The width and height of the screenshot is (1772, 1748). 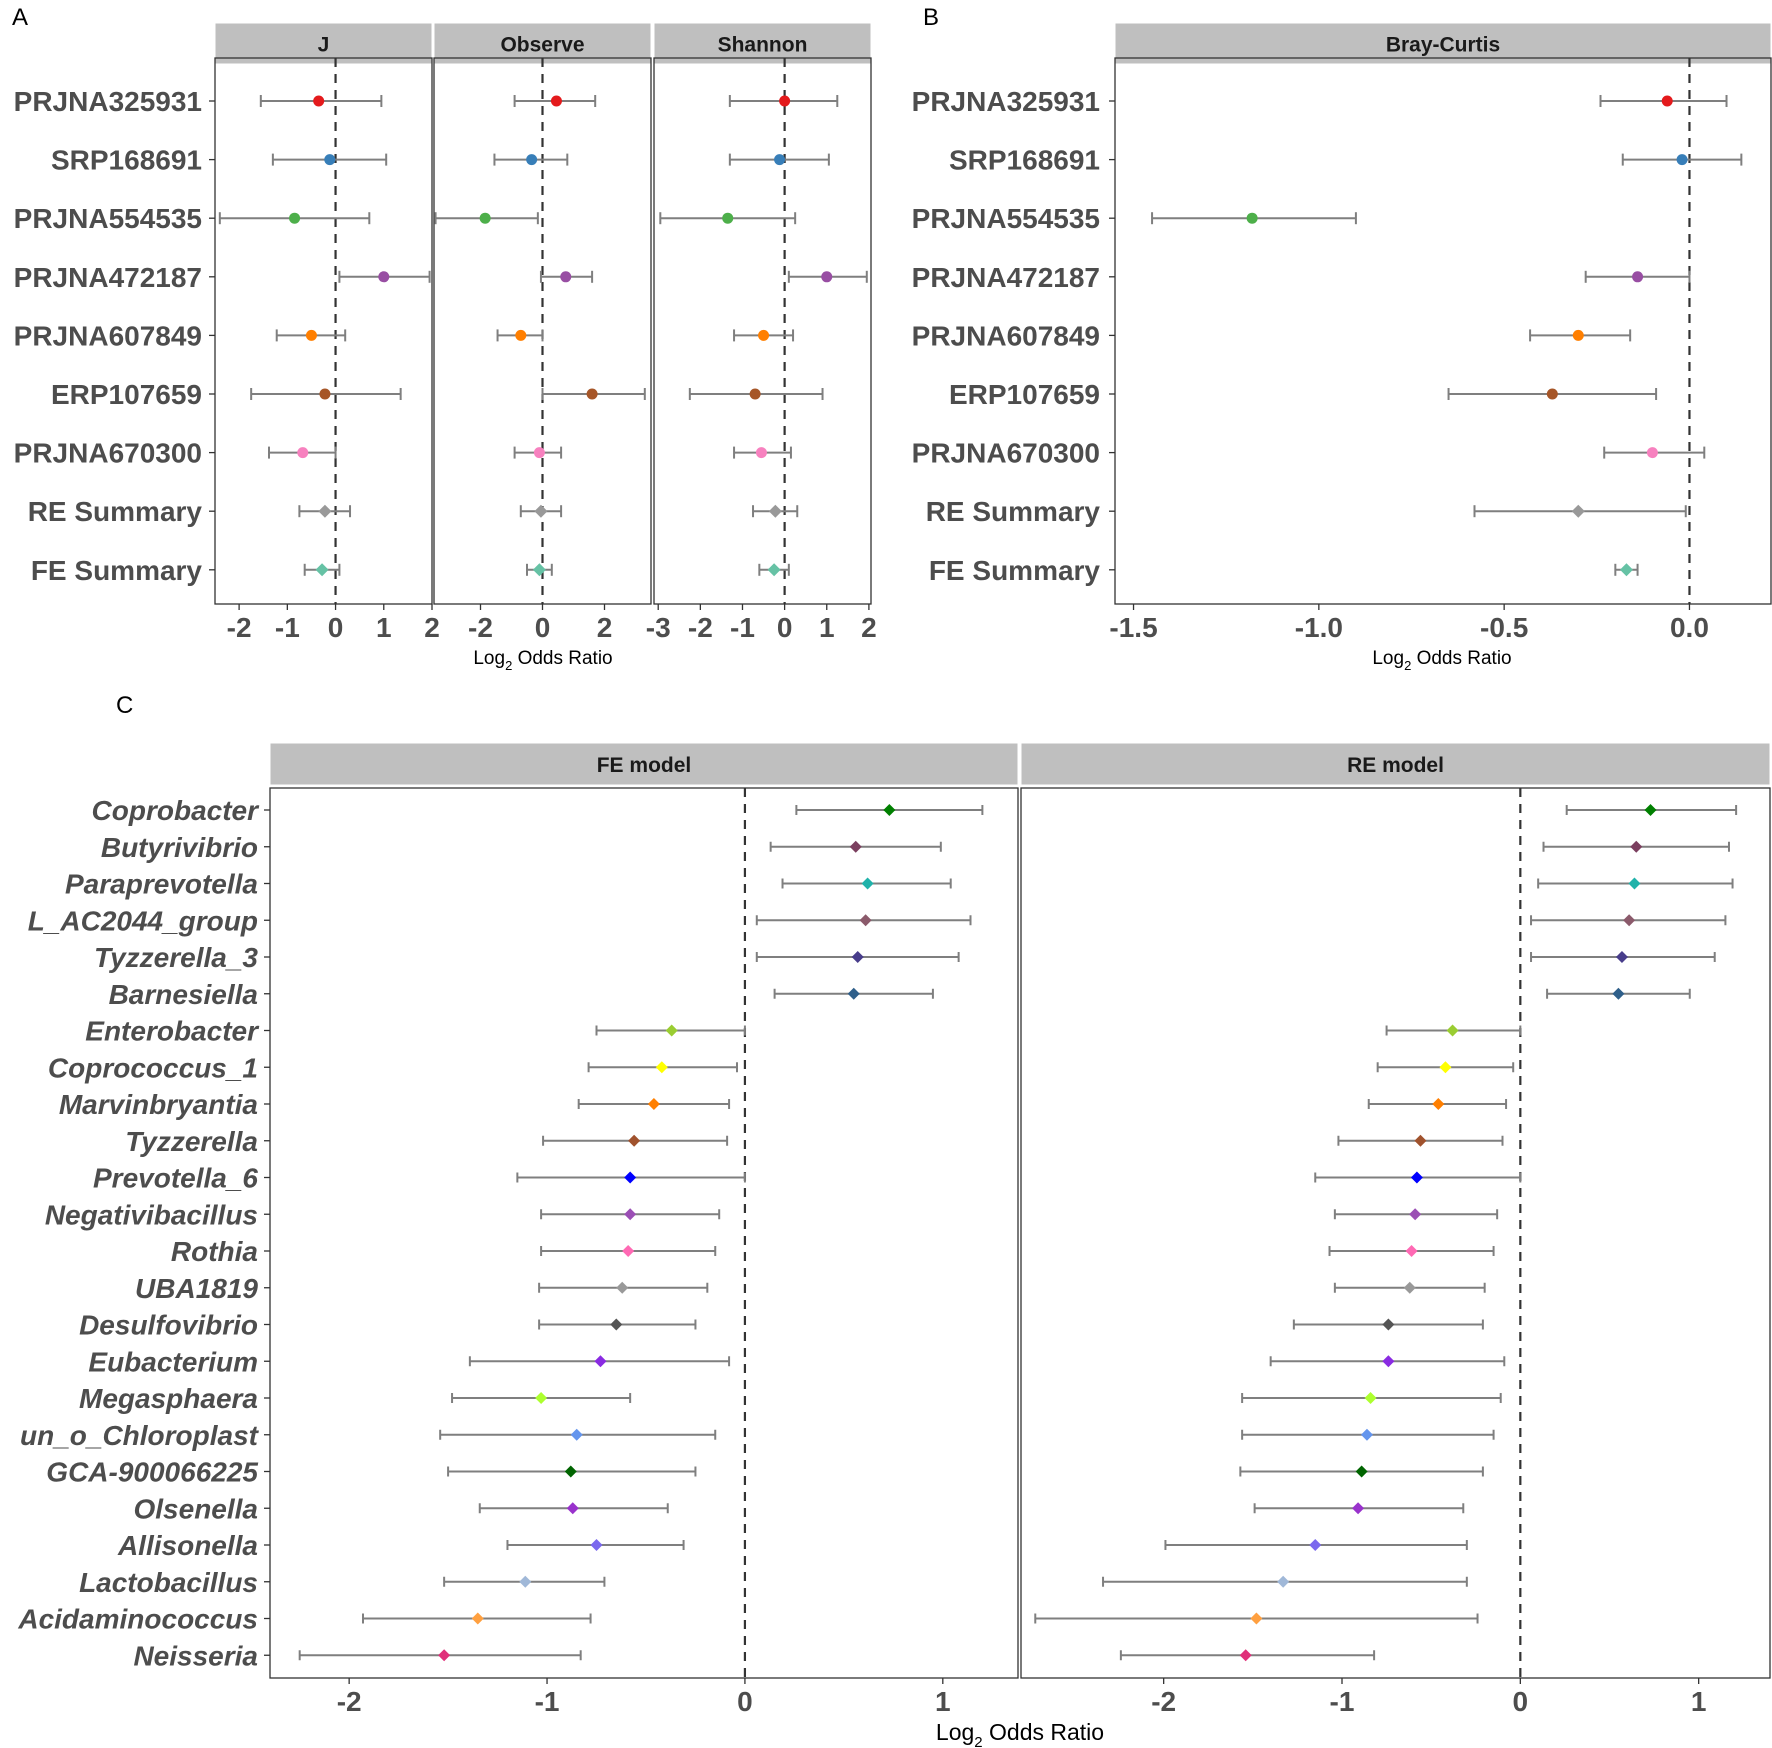 What do you see at coordinates (1682, 160) in the screenshot?
I see `point-estimate-bray-curtis-srp168691` at bounding box center [1682, 160].